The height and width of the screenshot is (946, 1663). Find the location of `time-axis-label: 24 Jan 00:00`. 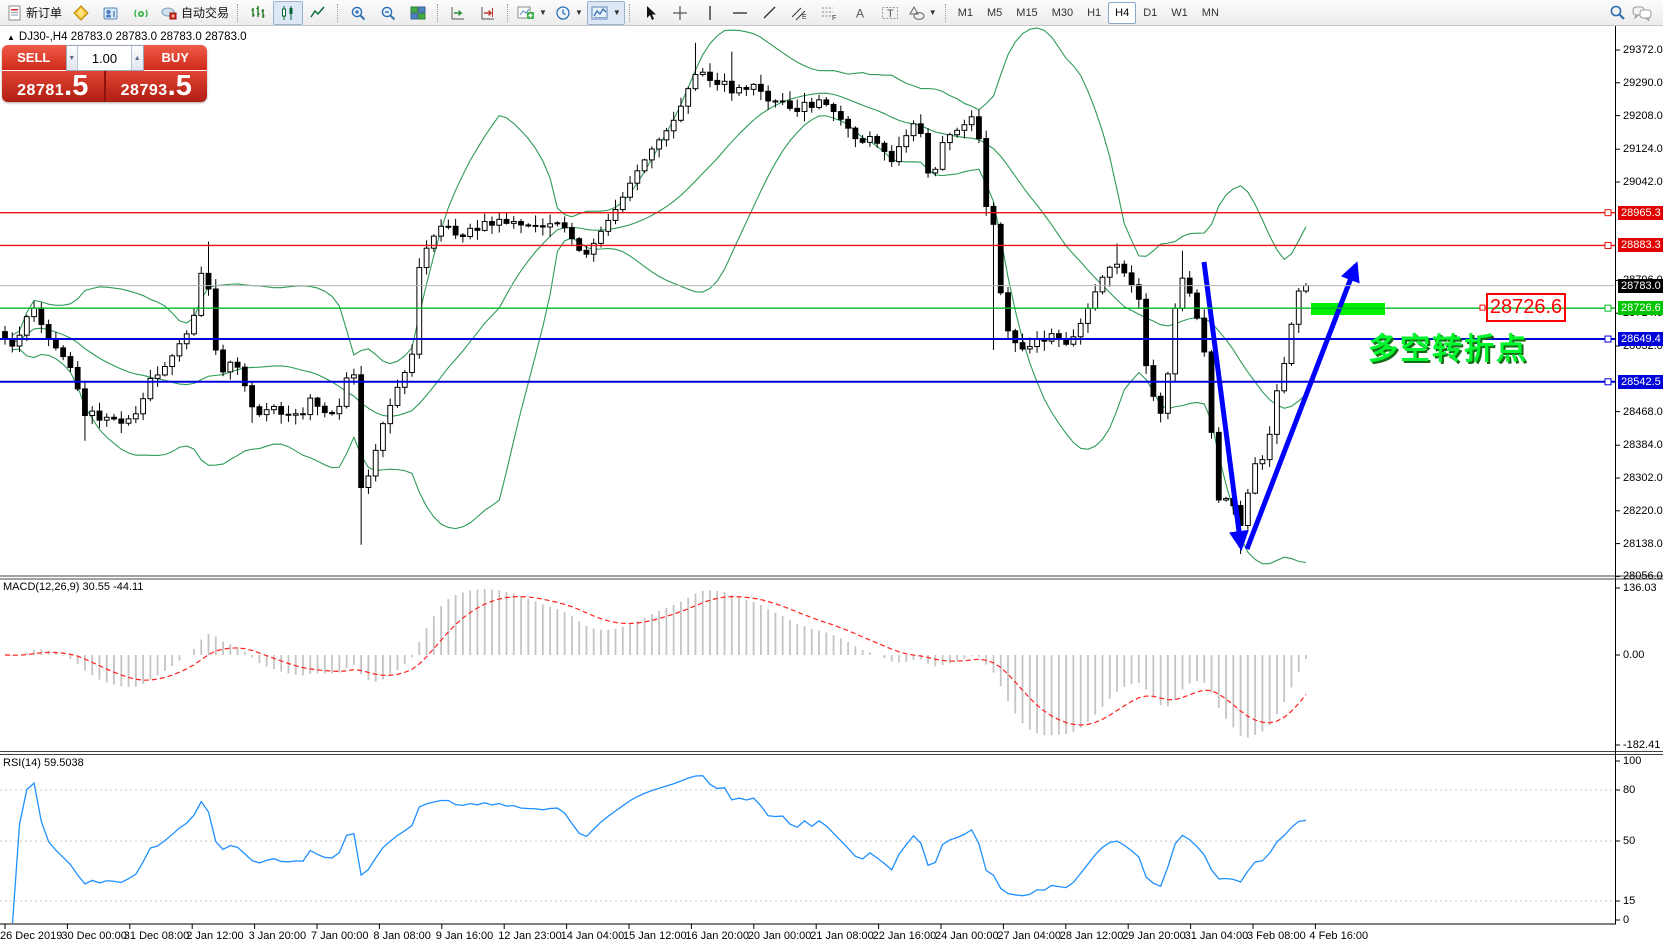

time-axis-label: 24 Jan 00:00 is located at coordinates (967, 936).